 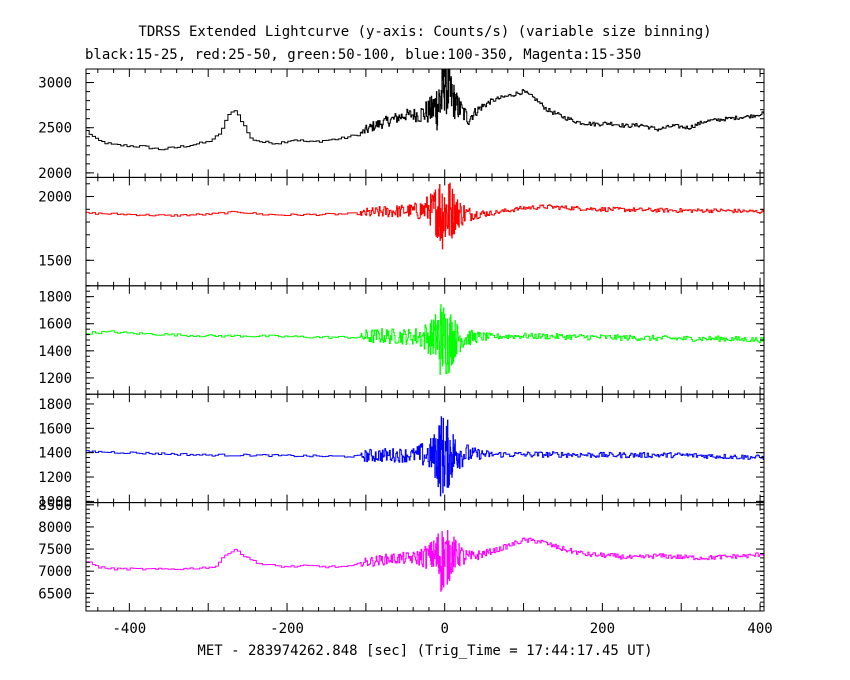 I want to click on panel-2: 1200 1400 1600 1800, so click(x=401, y=340).